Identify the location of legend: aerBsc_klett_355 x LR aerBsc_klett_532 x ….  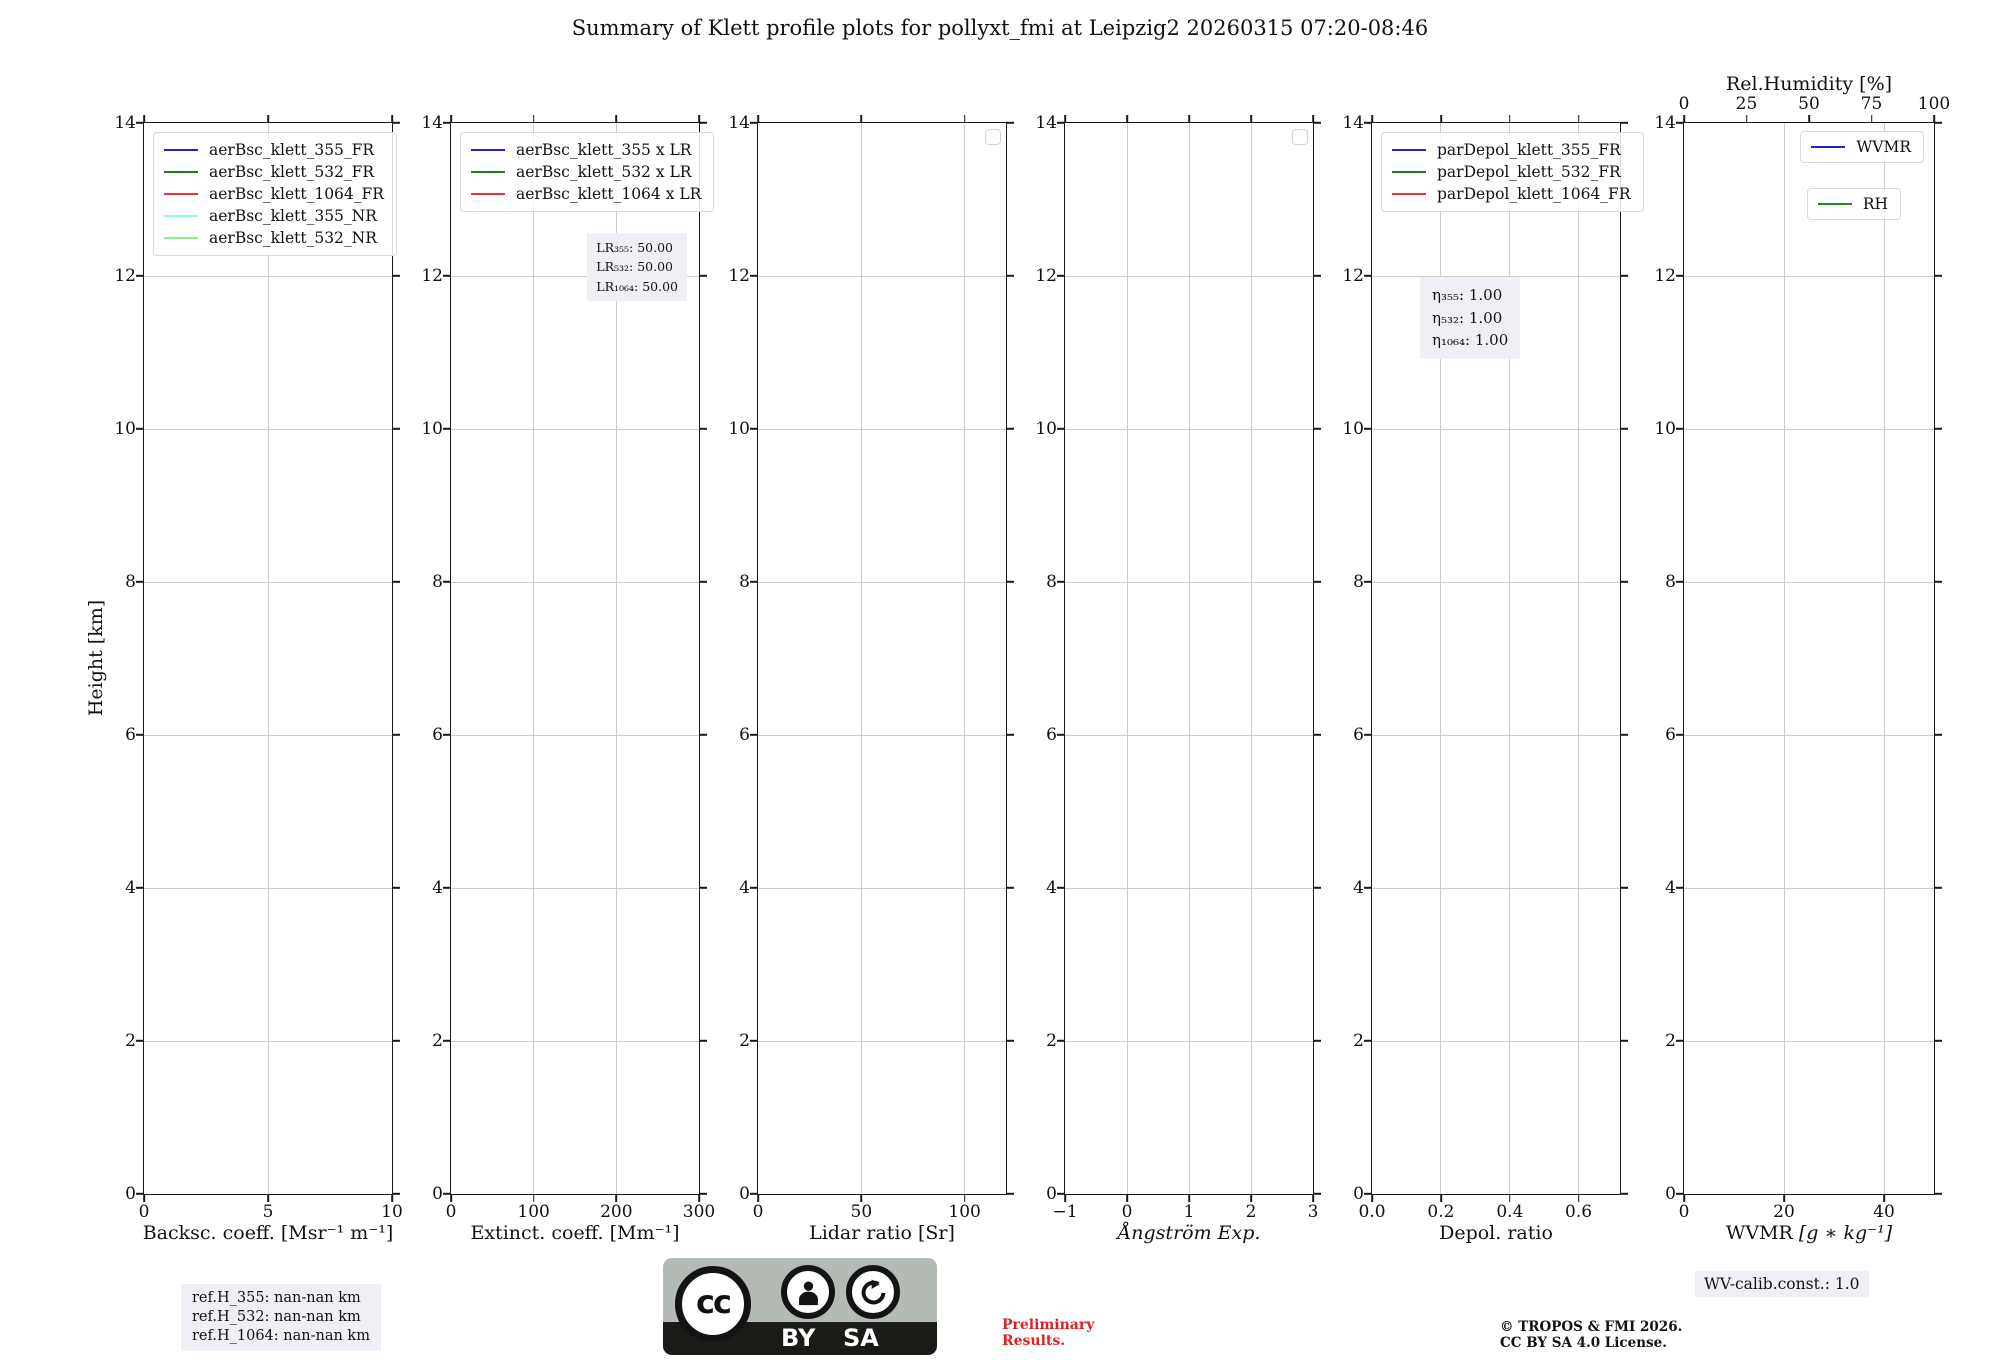
(587, 172).